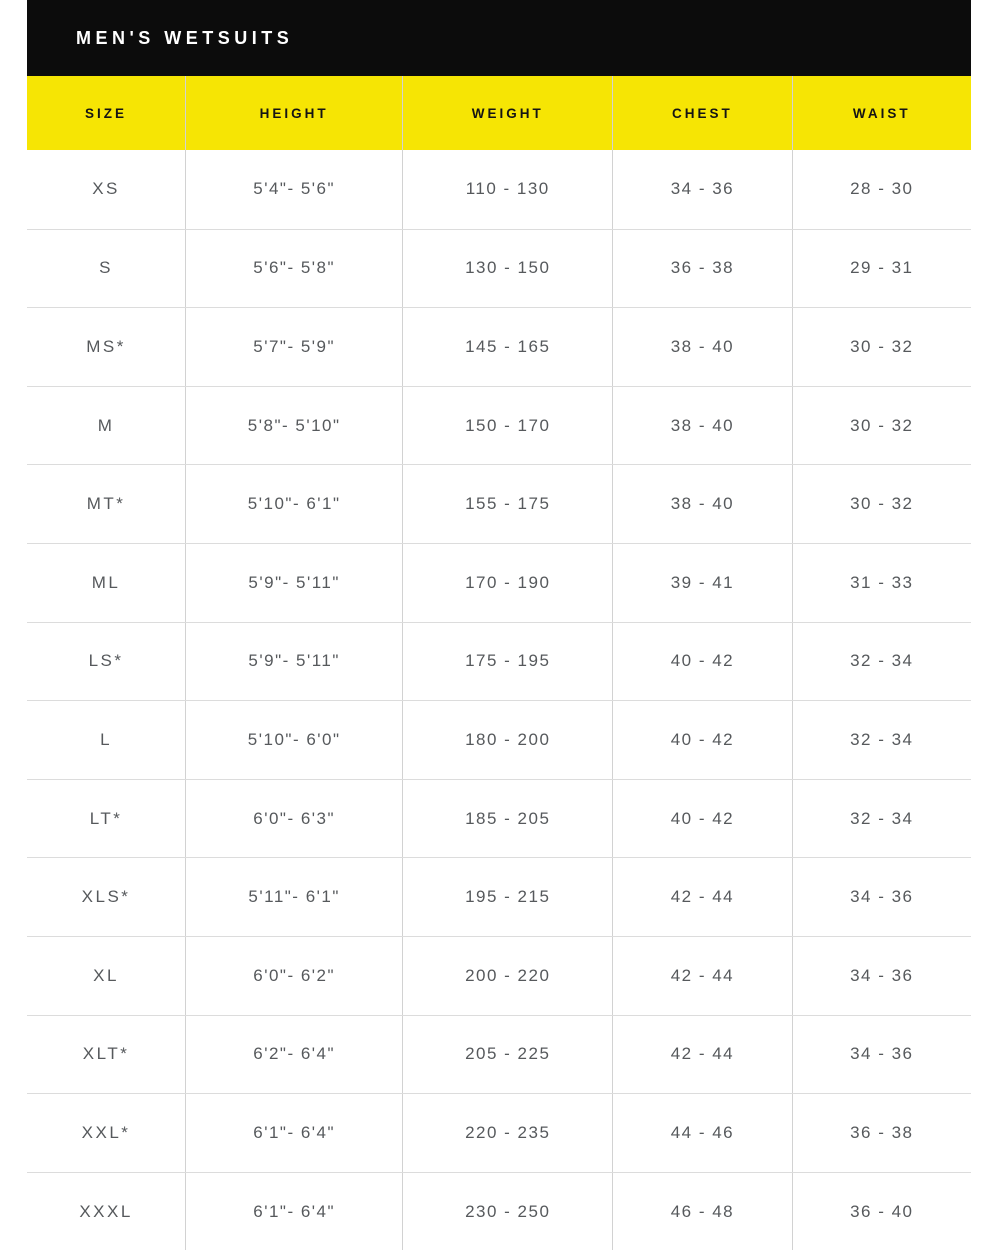 The image size is (1000, 1250). I want to click on table-cell: 5'11"- 6'1", so click(293, 897).